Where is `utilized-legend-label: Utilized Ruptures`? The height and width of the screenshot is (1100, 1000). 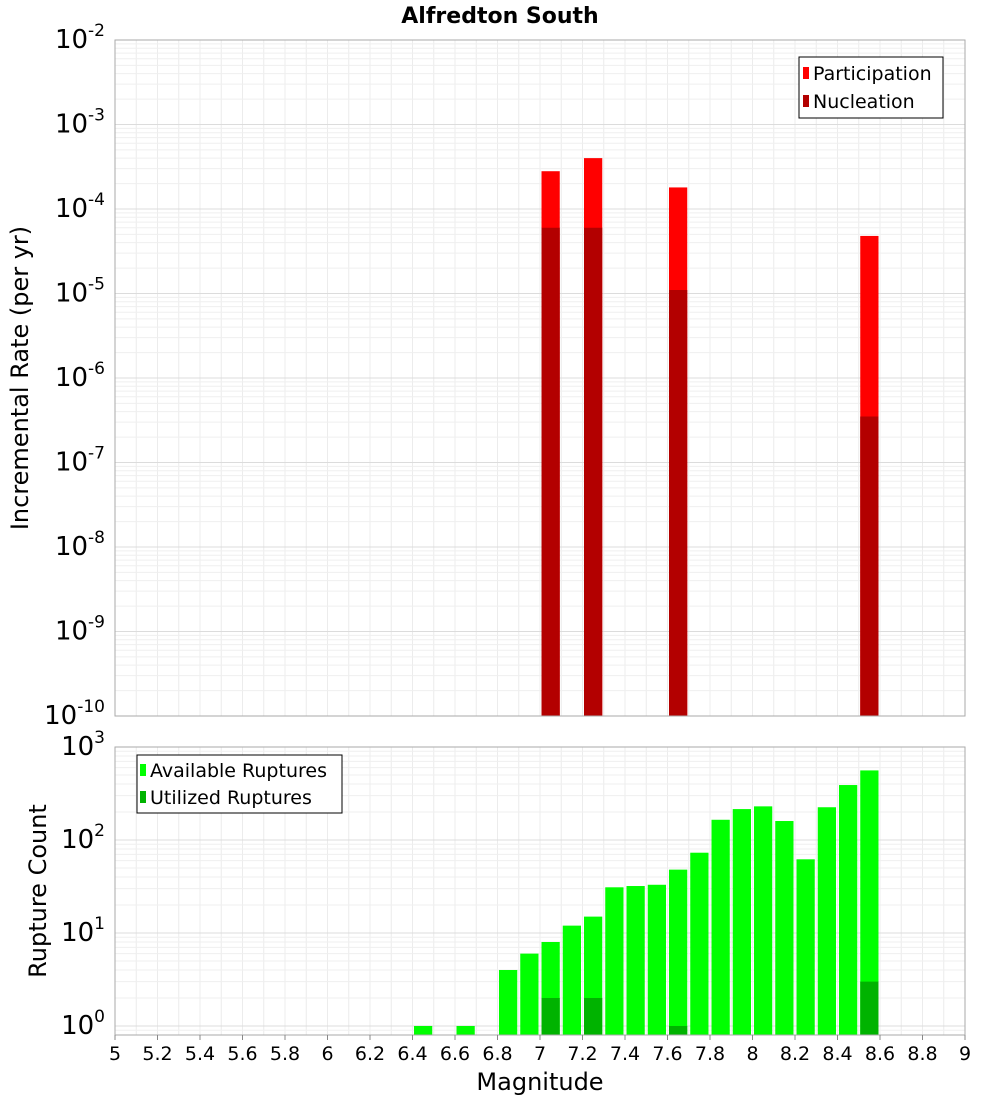 utilized-legend-label: Utilized Ruptures is located at coordinates (231, 798).